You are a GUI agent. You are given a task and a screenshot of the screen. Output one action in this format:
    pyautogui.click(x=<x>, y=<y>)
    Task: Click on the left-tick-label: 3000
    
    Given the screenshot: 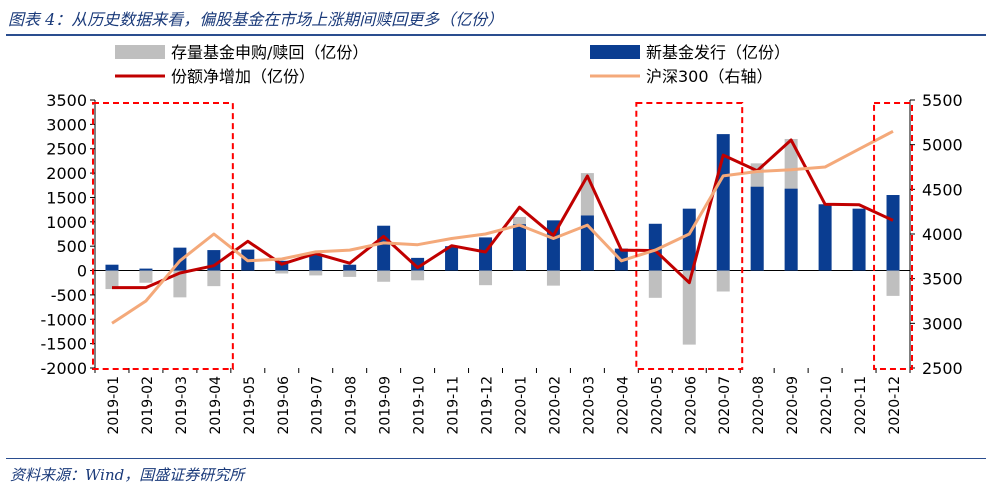 What is the action you would take?
    pyautogui.click(x=66, y=124)
    